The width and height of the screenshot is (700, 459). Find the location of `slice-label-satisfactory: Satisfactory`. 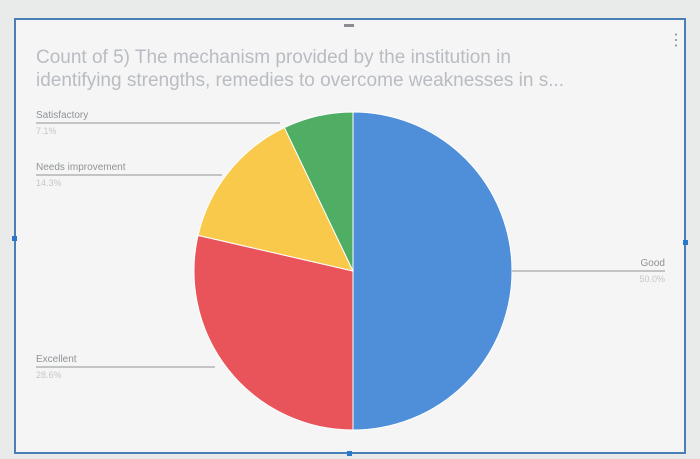

slice-label-satisfactory: Satisfactory is located at coordinates (62, 115).